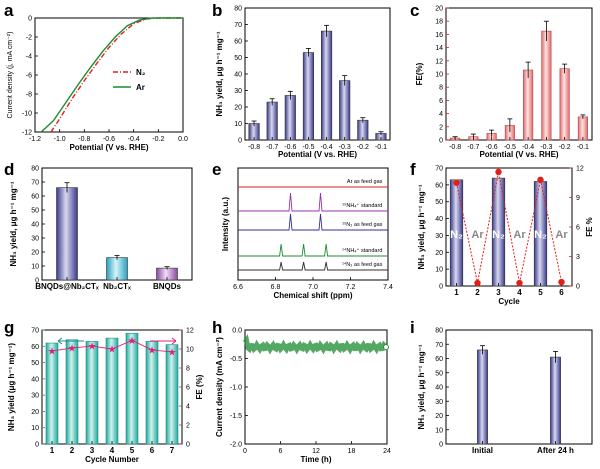 The image size is (600, 469). What do you see at coordinates (276, 287) in the screenshot?
I see `panel-e-x-tick-label: 6.8` at bounding box center [276, 287].